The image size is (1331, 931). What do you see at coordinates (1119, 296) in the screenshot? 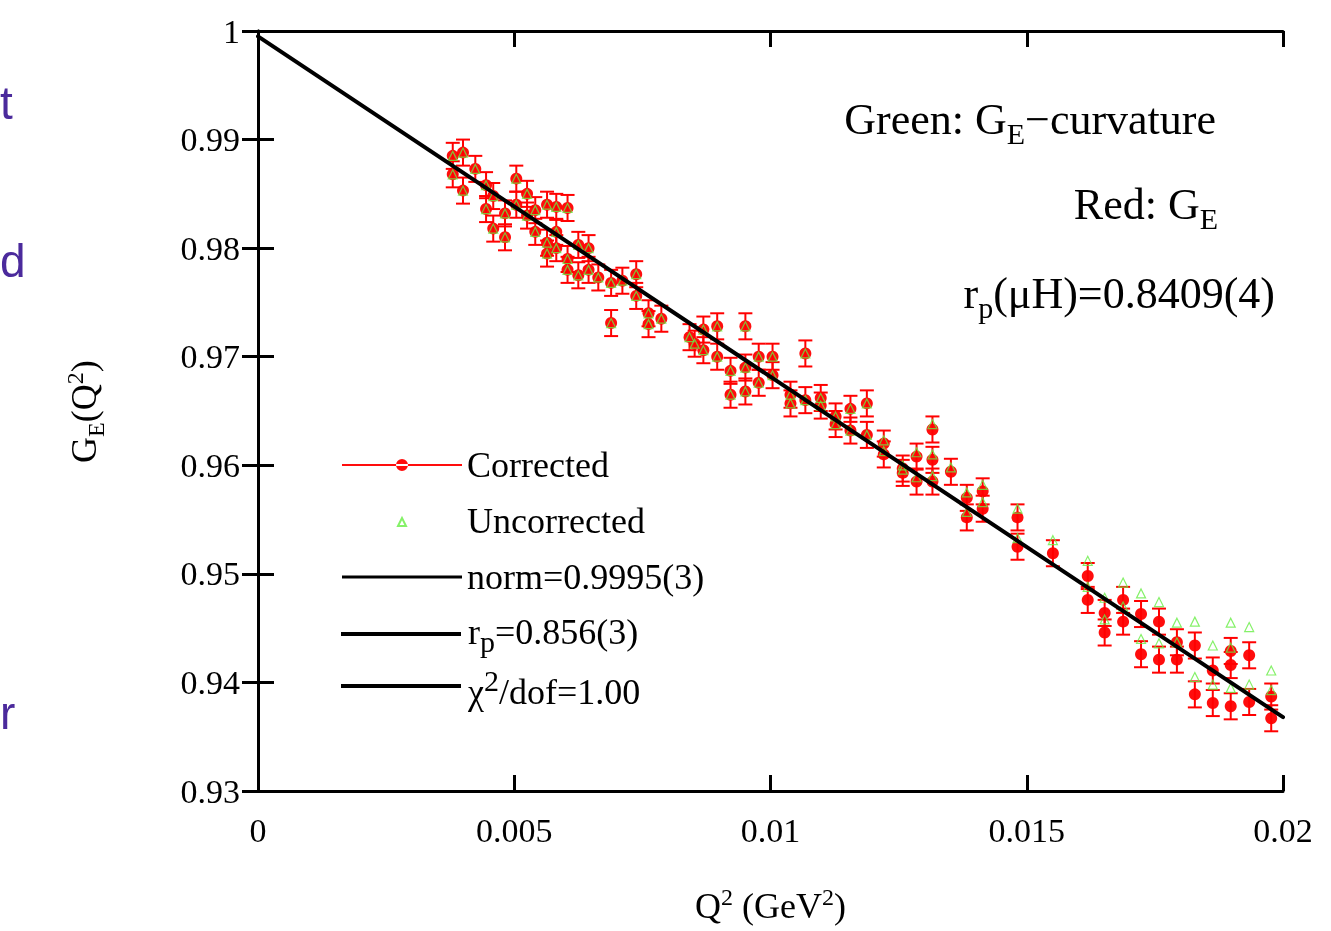
I see `annotation: r$_{p}$(μH)=0.8409(4)` at bounding box center [1119, 296].